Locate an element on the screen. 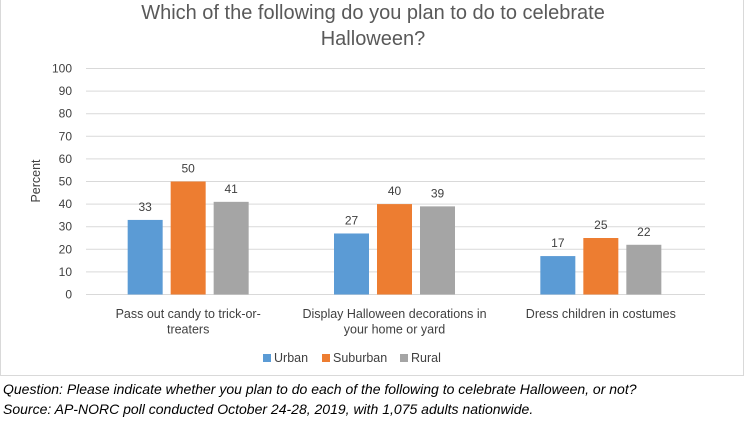 The image size is (747, 426). y-tick-label-20: 20 is located at coordinates (66, 249).